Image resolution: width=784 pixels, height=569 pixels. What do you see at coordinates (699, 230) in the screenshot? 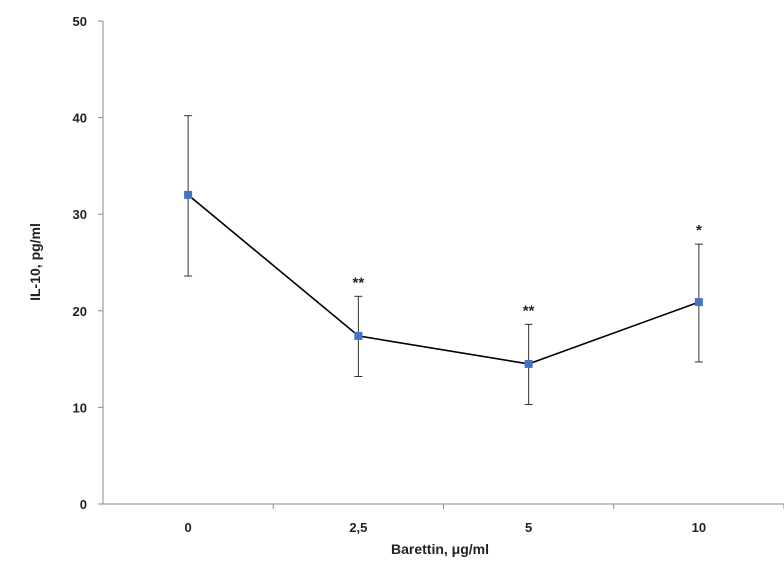
I see `significance-marker: *` at bounding box center [699, 230].